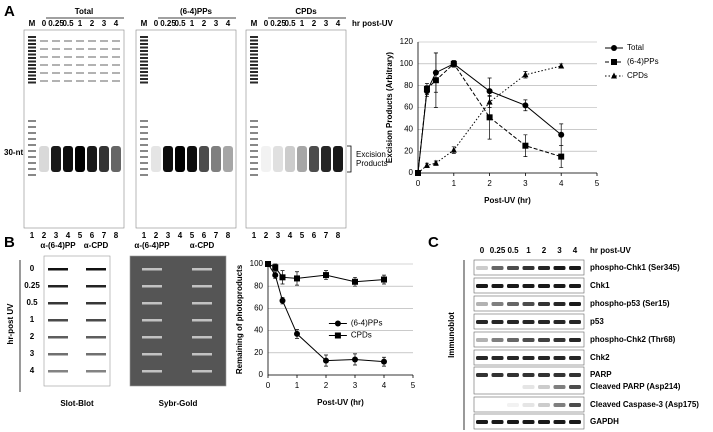 The height and width of the screenshot is (432, 713). I want to click on x-tick-label: 1, so click(297, 385).